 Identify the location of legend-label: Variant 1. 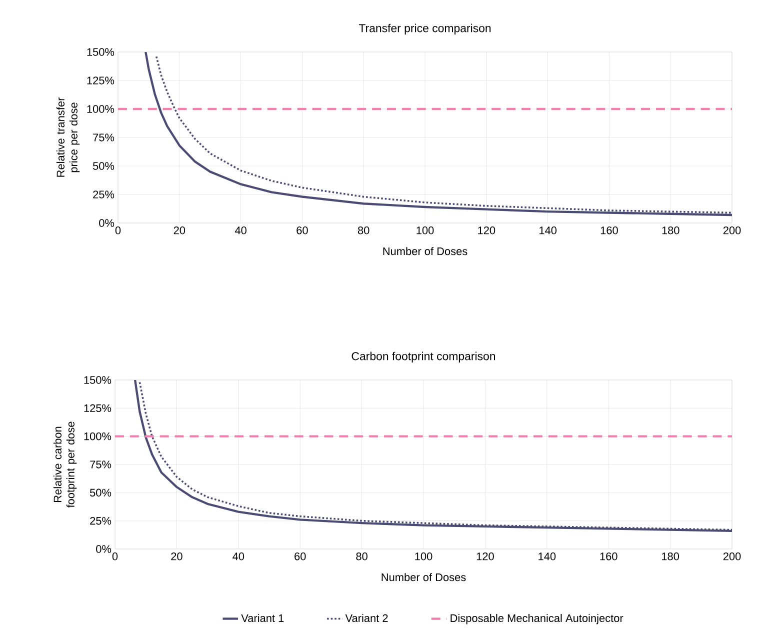
(262, 618).